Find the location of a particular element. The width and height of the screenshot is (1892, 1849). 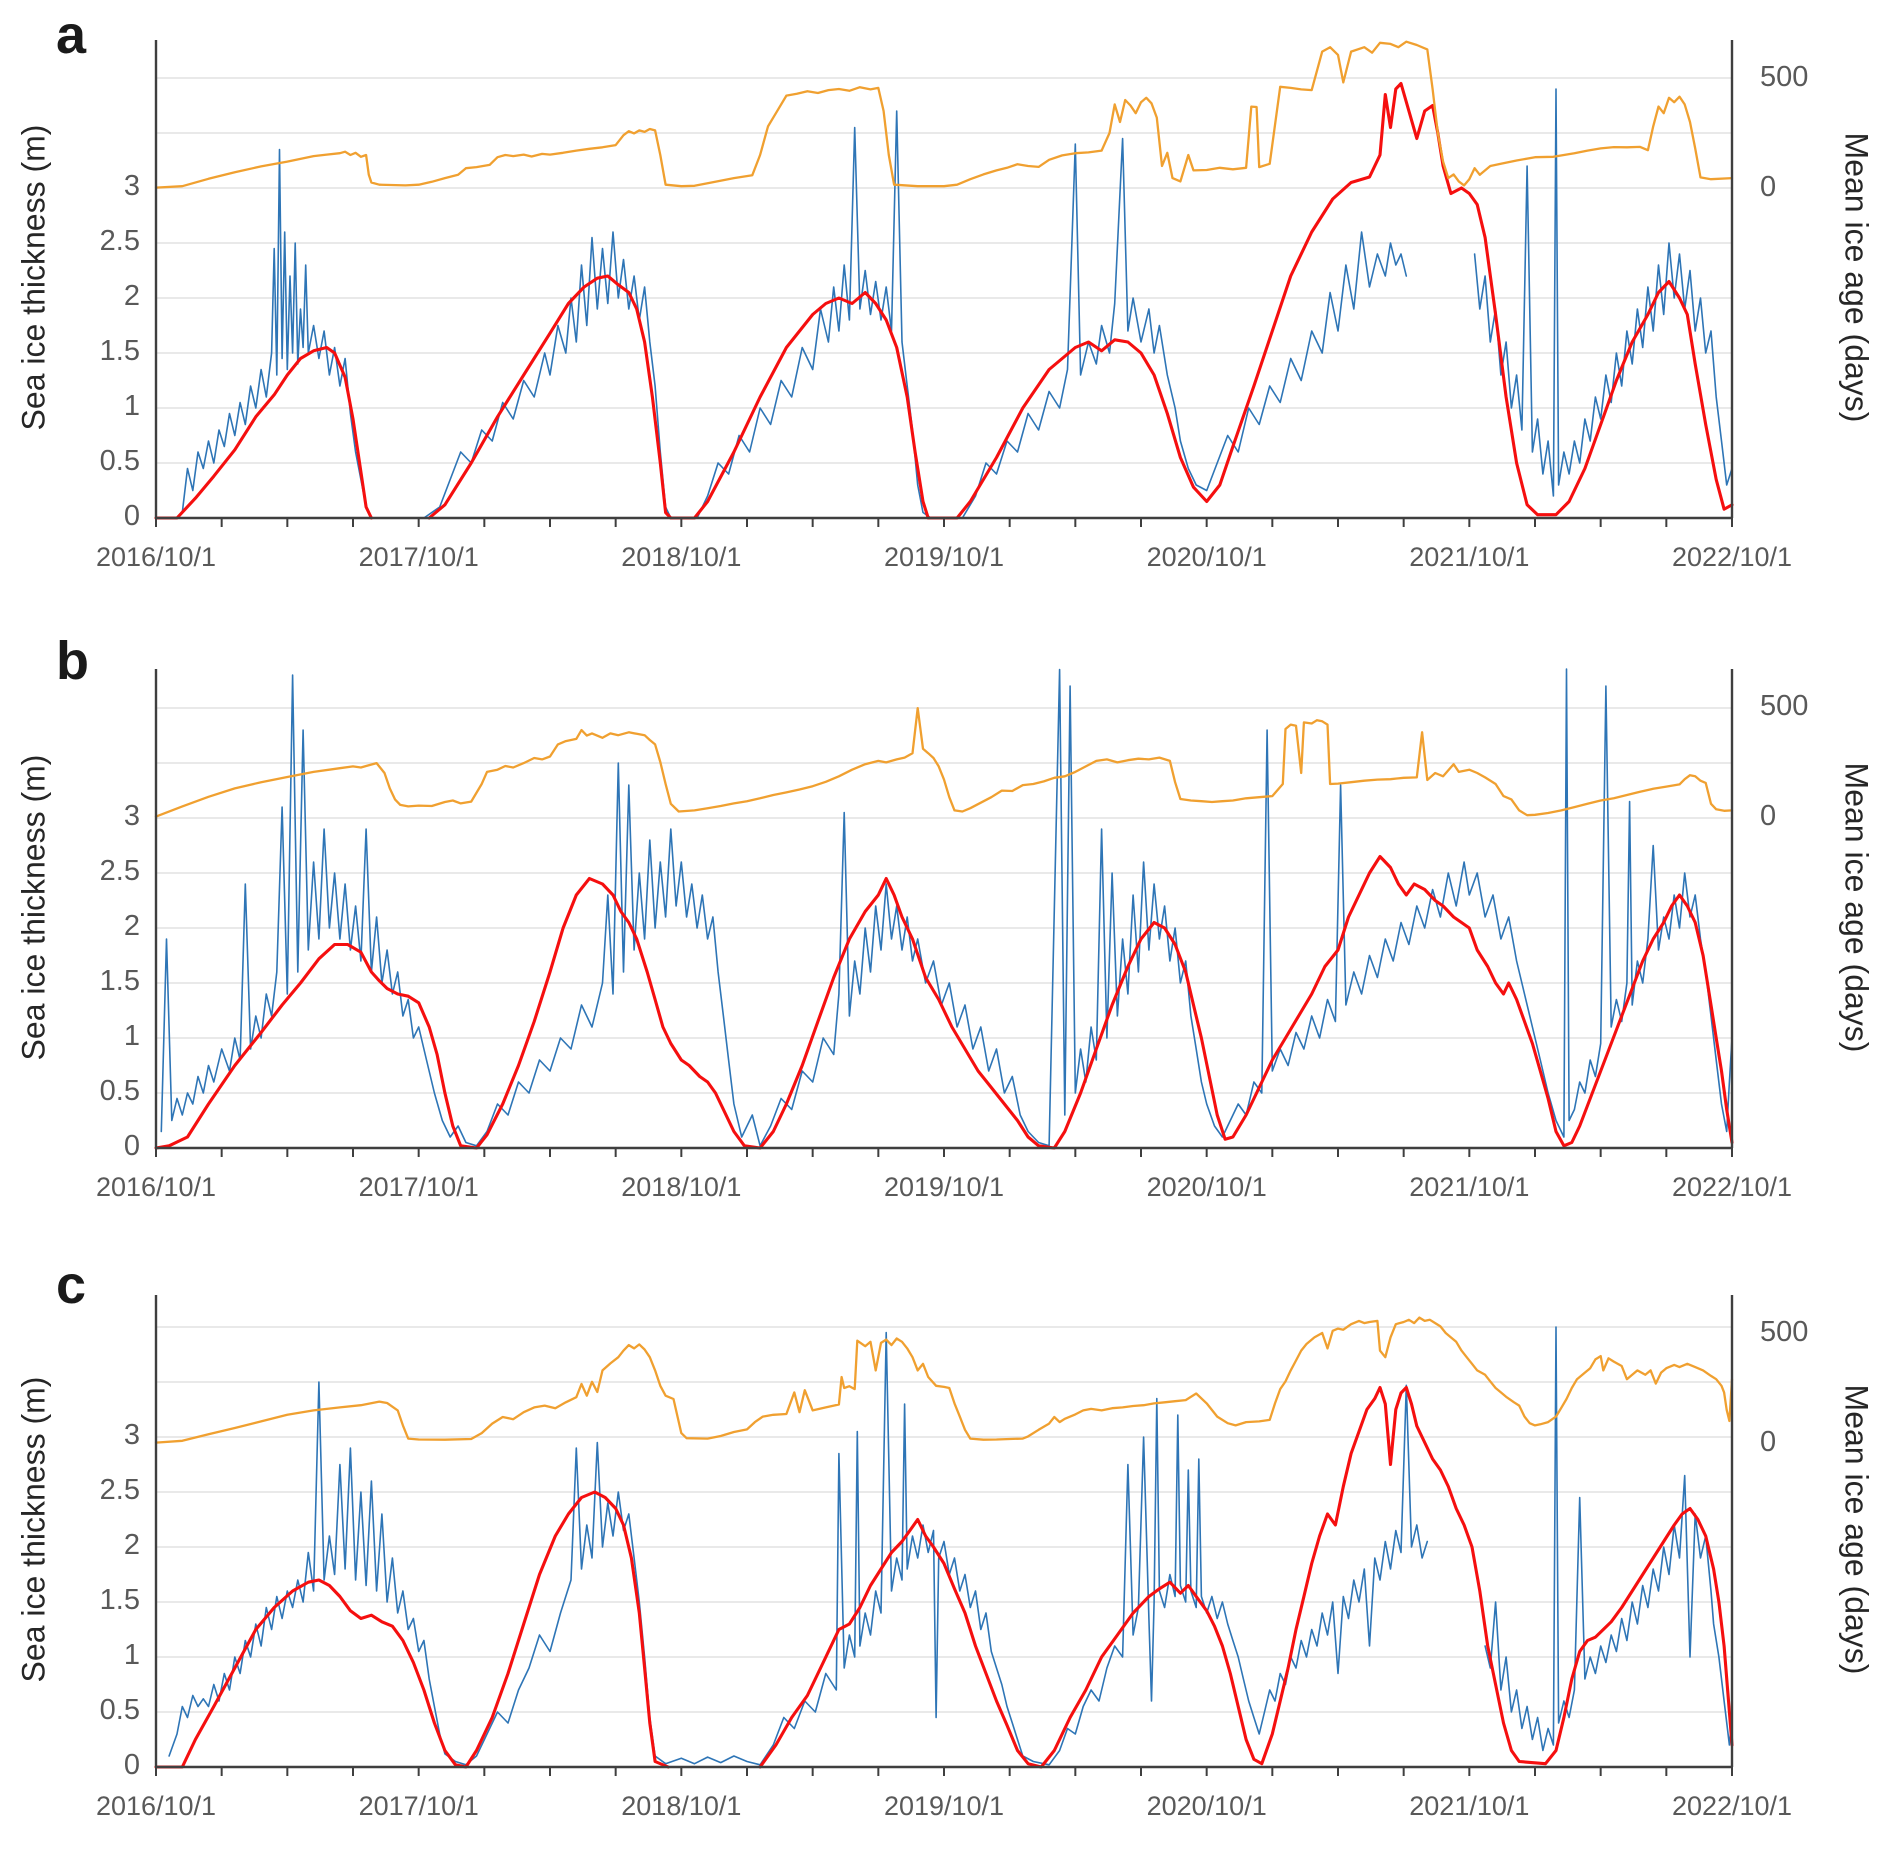

panel-letter-c: c is located at coordinates (71, 1285).